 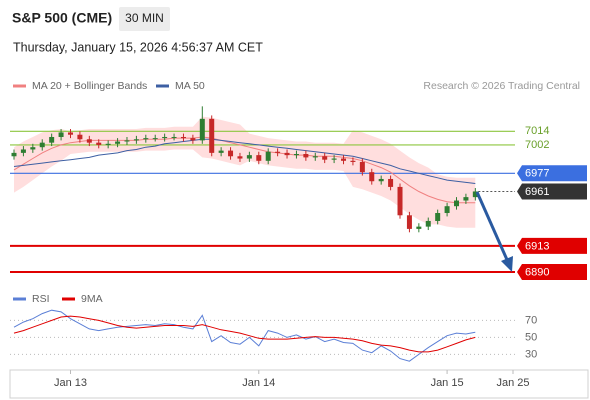 What do you see at coordinates (507, 264) in the screenshot?
I see `arrow-head` at bounding box center [507, 264].